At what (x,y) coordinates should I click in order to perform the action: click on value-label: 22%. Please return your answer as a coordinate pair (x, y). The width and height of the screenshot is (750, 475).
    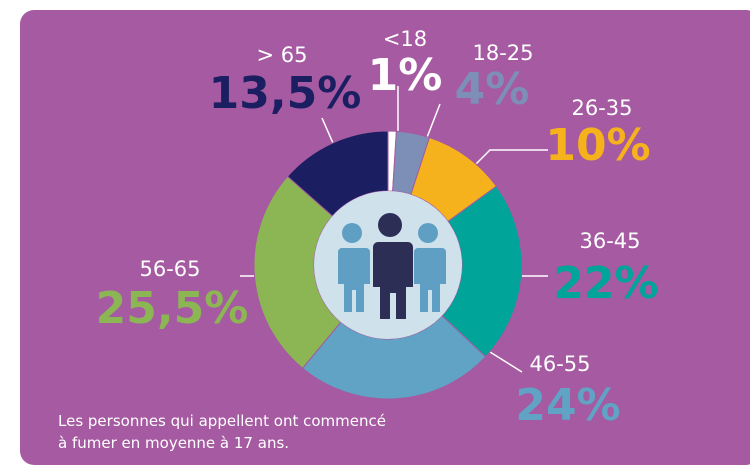
    Looking at the image, I should click on (605, 283).